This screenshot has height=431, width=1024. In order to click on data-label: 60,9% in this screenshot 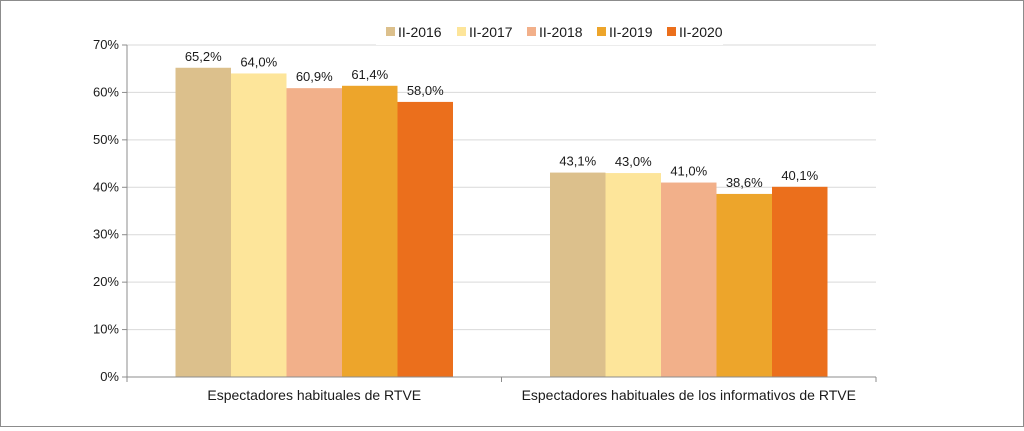, I will do `click(314, 76)`.